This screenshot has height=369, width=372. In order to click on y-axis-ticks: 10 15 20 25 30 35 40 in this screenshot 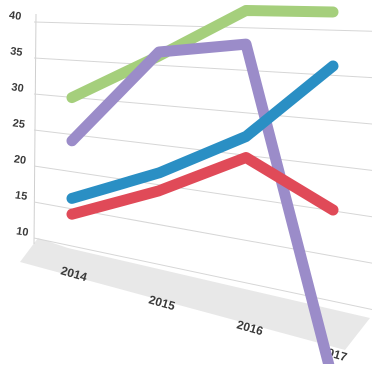, I will do `click(18, 124)`.